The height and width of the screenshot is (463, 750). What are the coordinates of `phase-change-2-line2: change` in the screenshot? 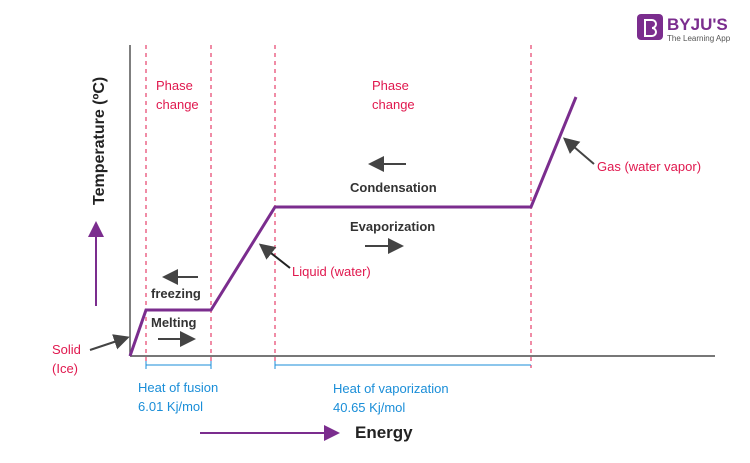 It's located at (393, 104).